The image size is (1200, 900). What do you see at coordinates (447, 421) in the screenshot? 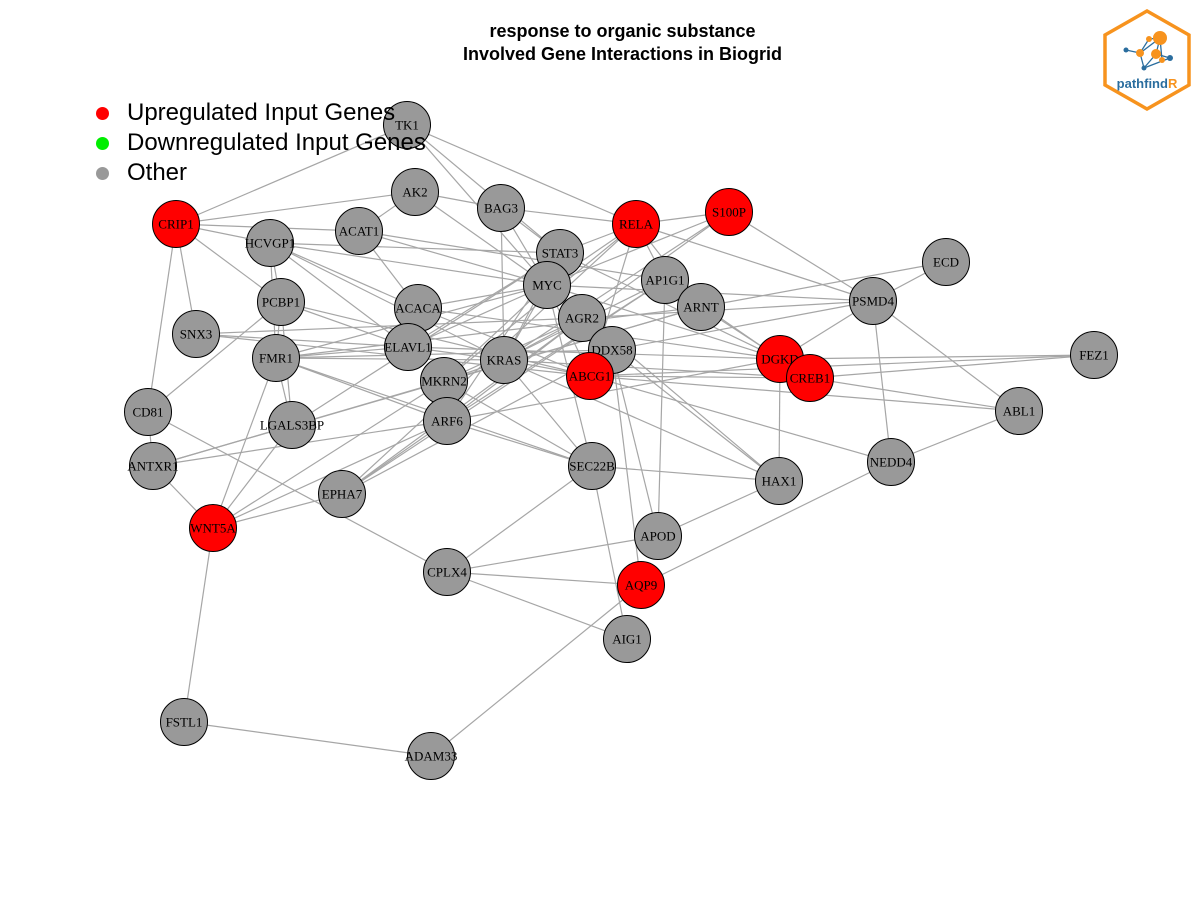
I see `node-arf6: ARF6` at bounding box center [447, 421].